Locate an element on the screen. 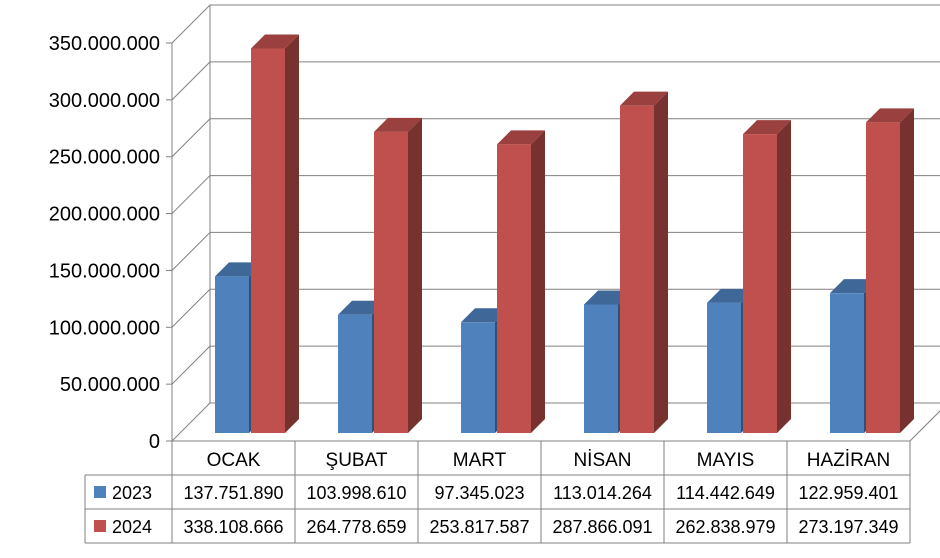 The height and width of the screenshot is (558, 940). bar-2024-MART is located at coordinates (521, 281).